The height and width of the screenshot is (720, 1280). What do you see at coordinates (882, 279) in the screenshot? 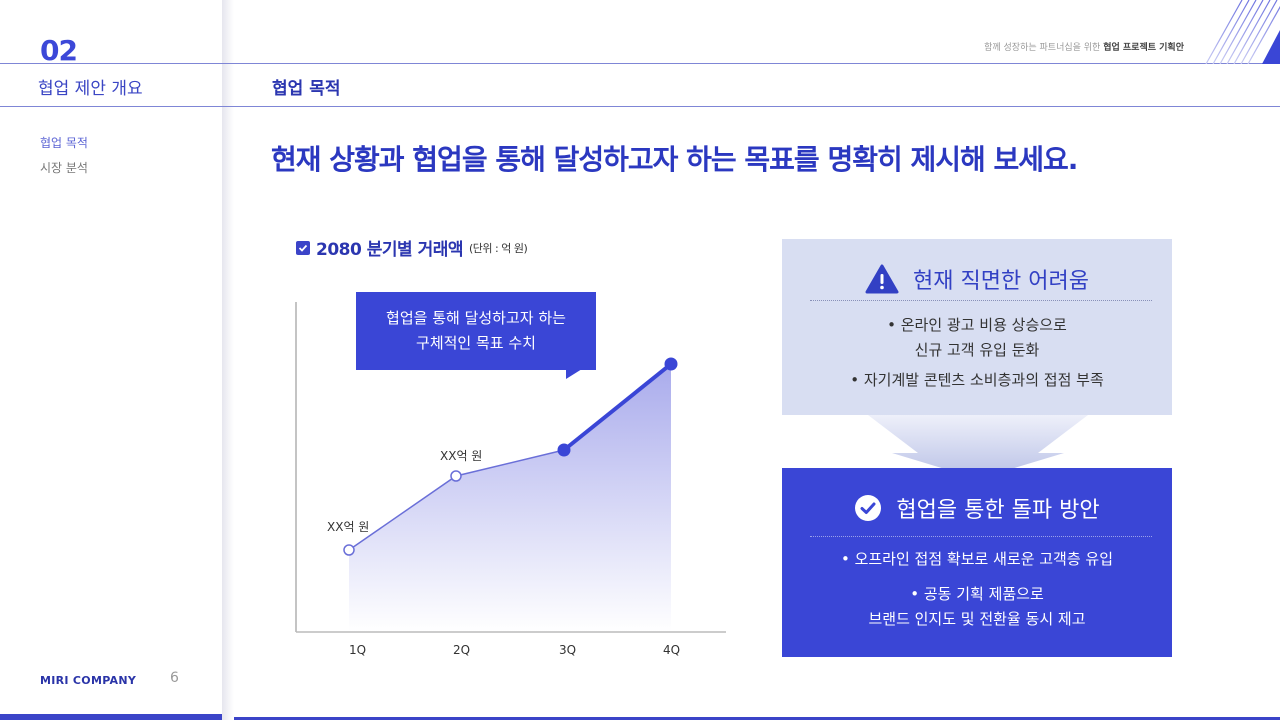
I see `warning-icon` at bounding box center [882, 279].